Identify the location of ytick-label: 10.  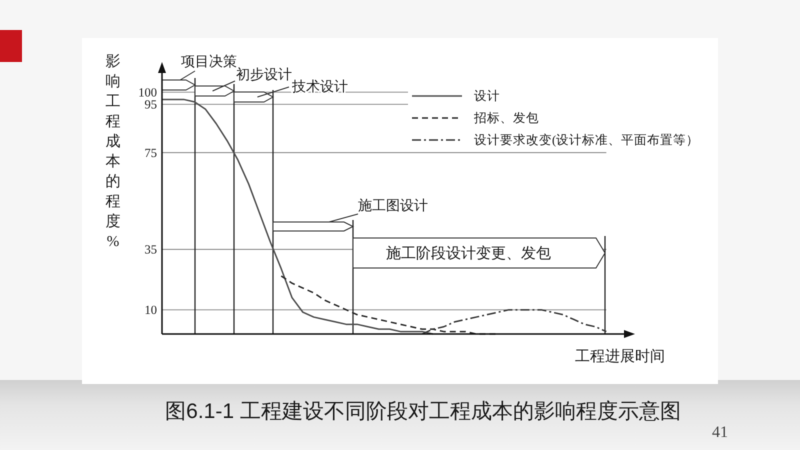
(150, 310).